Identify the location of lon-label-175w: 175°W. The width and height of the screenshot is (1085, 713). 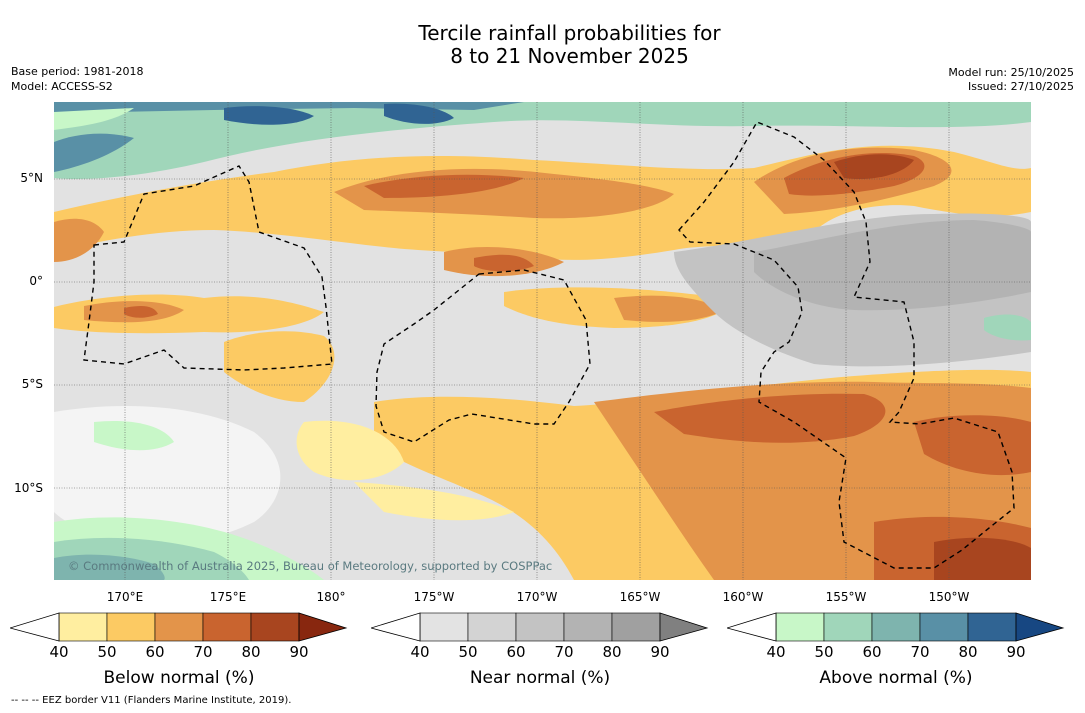
(434, 597).